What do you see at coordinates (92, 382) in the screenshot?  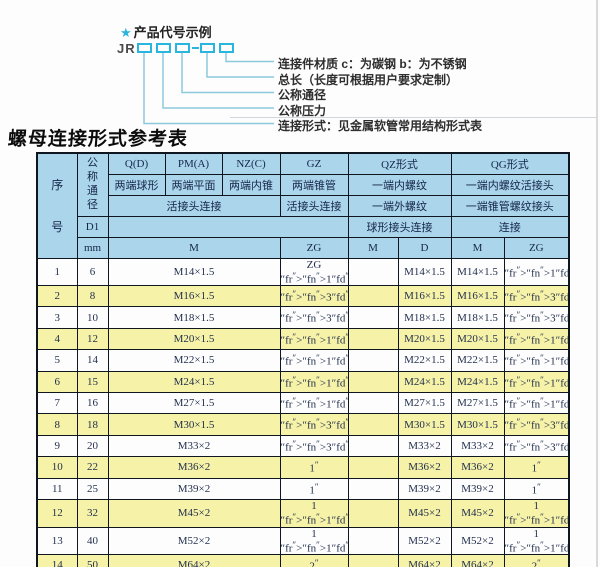 I see `dn-cell: 15` at bounding box center [92, 382].